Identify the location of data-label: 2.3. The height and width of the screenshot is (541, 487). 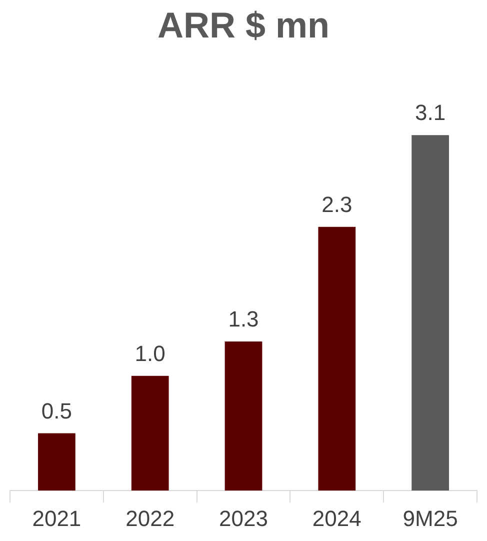
(337, 204).